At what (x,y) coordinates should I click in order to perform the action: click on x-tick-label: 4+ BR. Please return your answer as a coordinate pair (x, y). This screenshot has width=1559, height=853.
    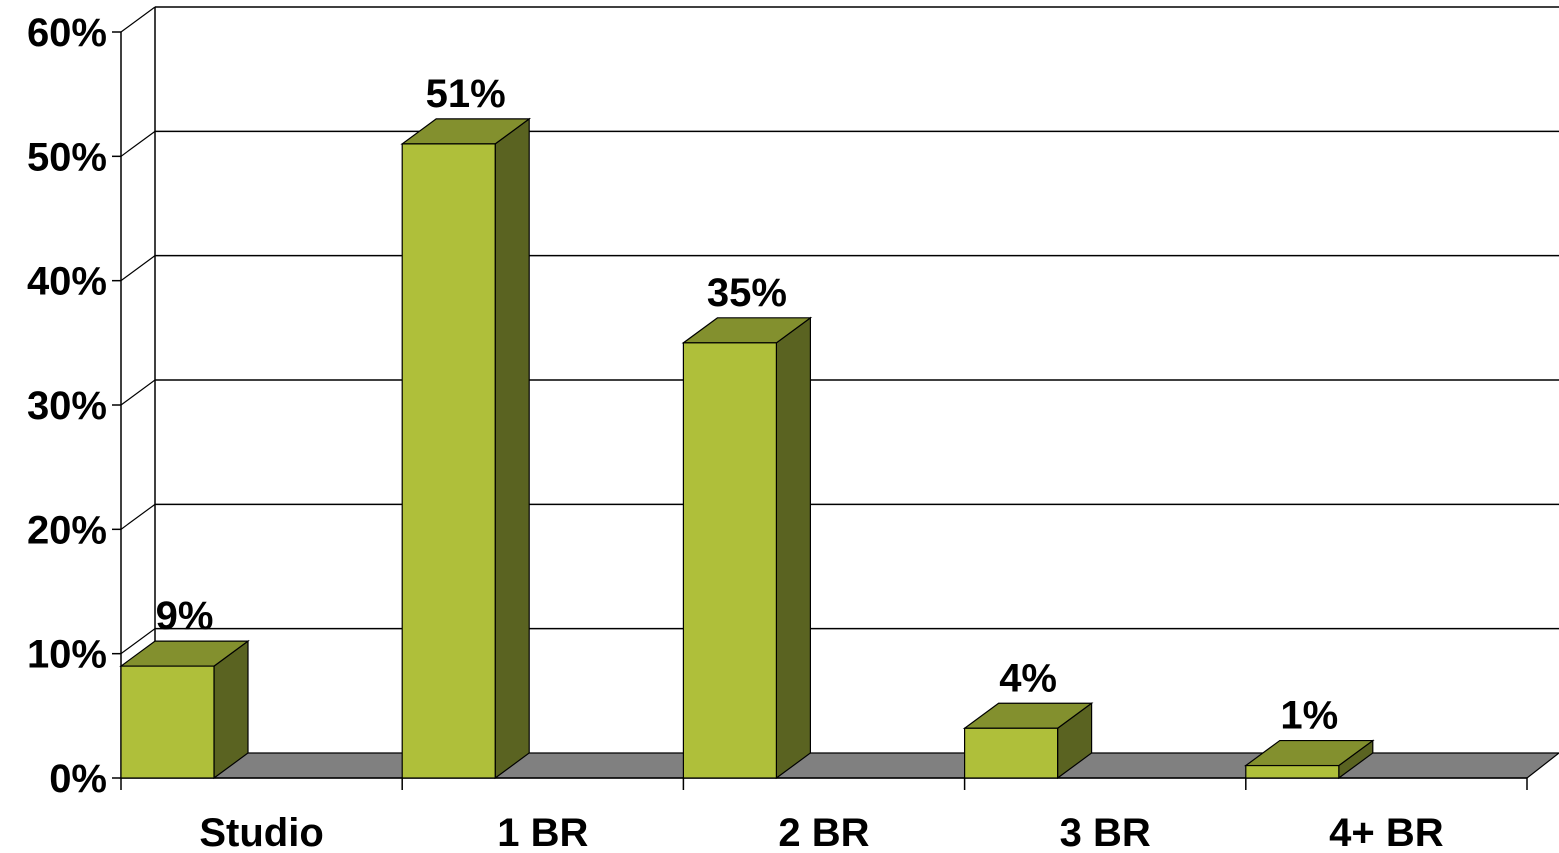
    Looking at the image, I should click on (1386, 832).